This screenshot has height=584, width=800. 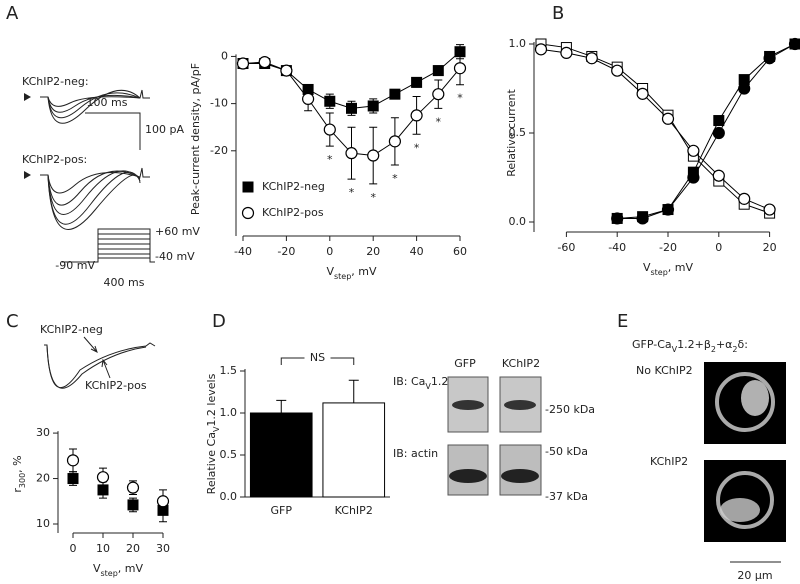 I want to click on lane-label: KChIP2, so click(x=521, y=363).